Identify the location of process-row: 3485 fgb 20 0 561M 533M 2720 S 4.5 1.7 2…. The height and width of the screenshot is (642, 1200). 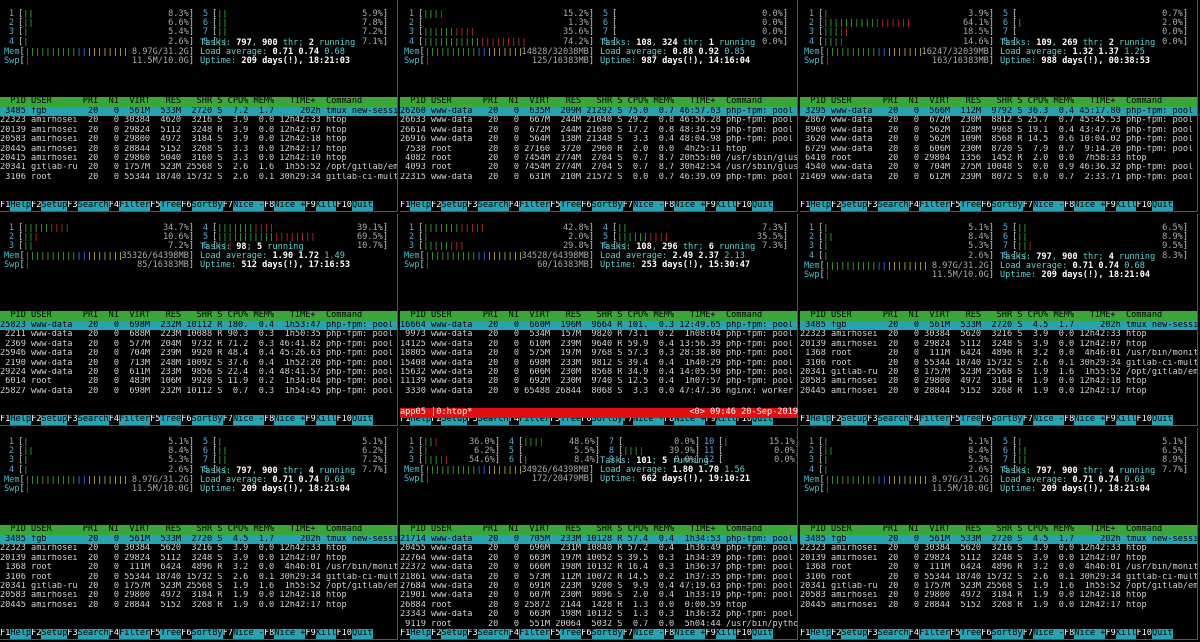
(999, 326).